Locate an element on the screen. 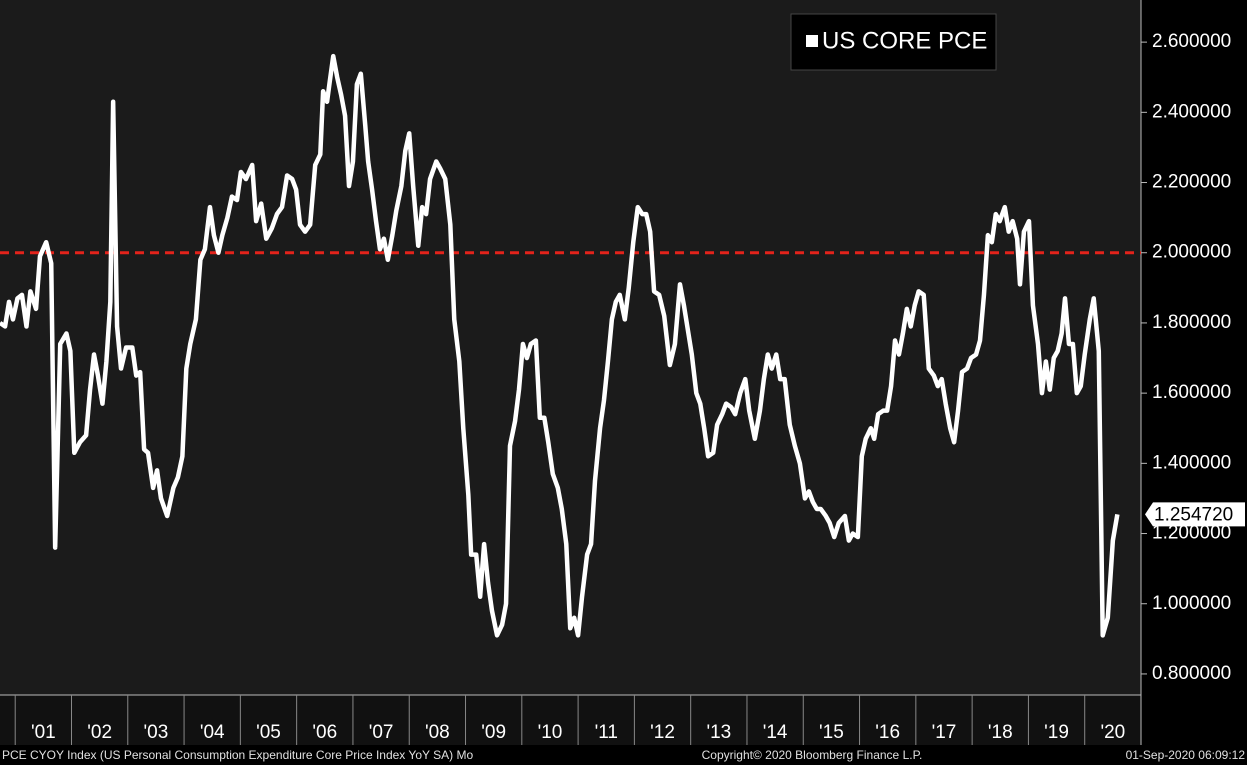 The height and width of the screenshot is (765, 1247). x-tick-label: '10 is located at coordinates (550, 732).